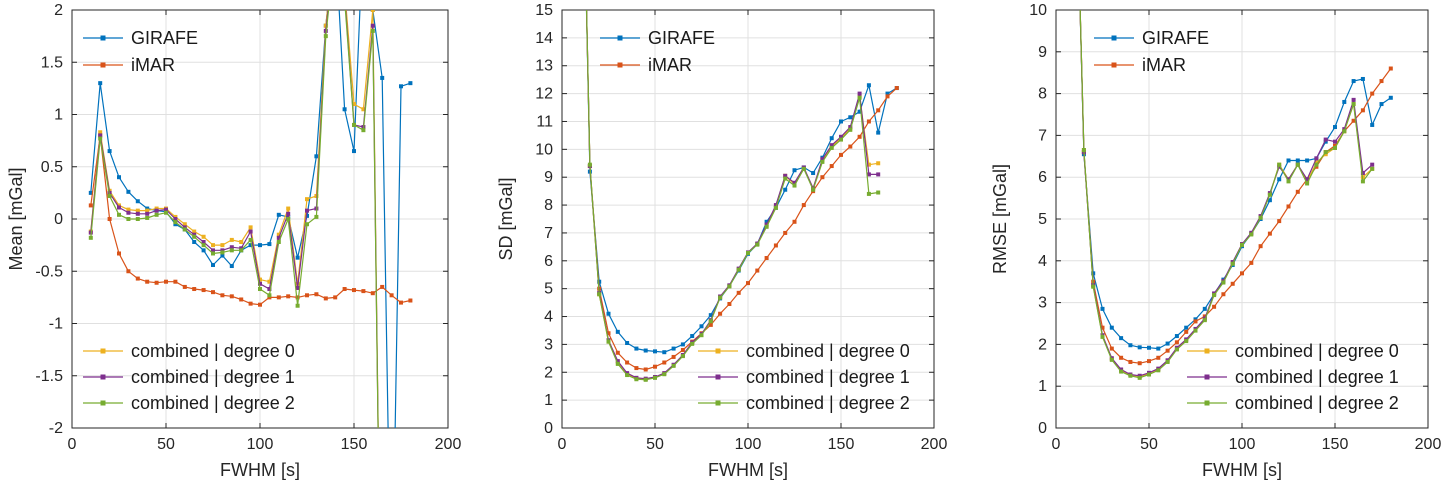 The image size is (1455, 491). What do you see at coordinates (1207, 351) in the screenshot?
I see `legend-marker` at bounding box center [1207, 351].